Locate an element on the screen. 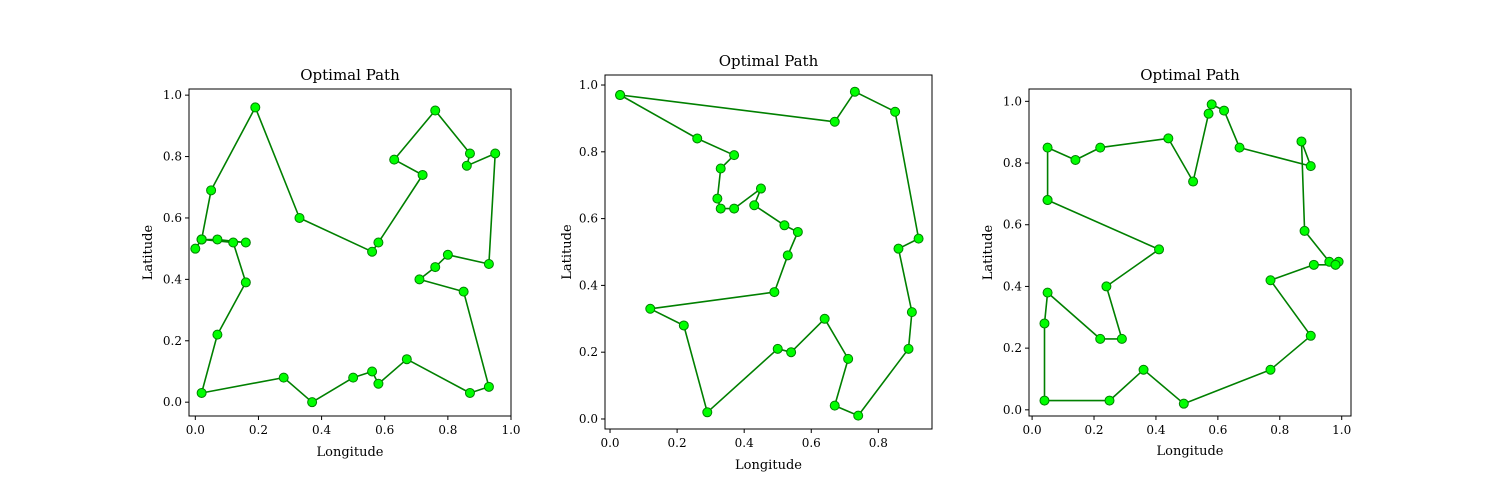 This screenshot has width=1500, height=500. plot-frame is located at coordinates (350, 252).